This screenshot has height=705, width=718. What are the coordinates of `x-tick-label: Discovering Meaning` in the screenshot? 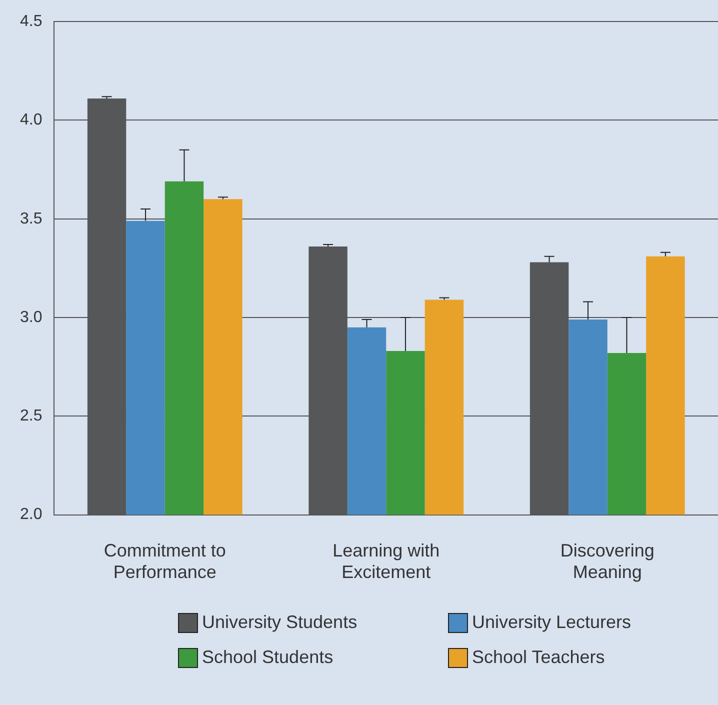 It's located at (607, 561).